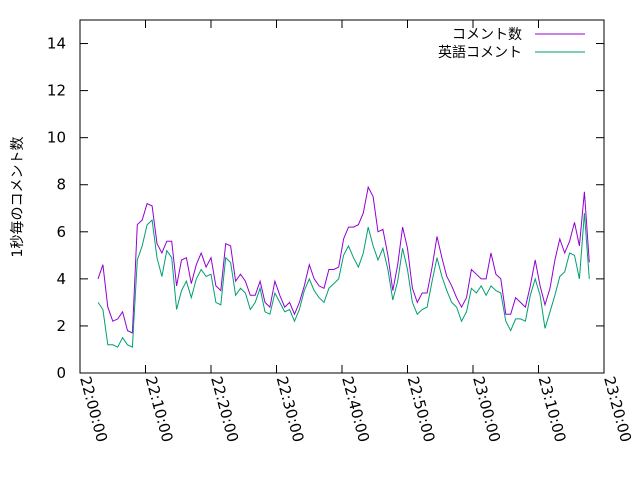 This screenshot has width=640, height=480. I want to click on y-tick-label: 12, so click(56, 91).